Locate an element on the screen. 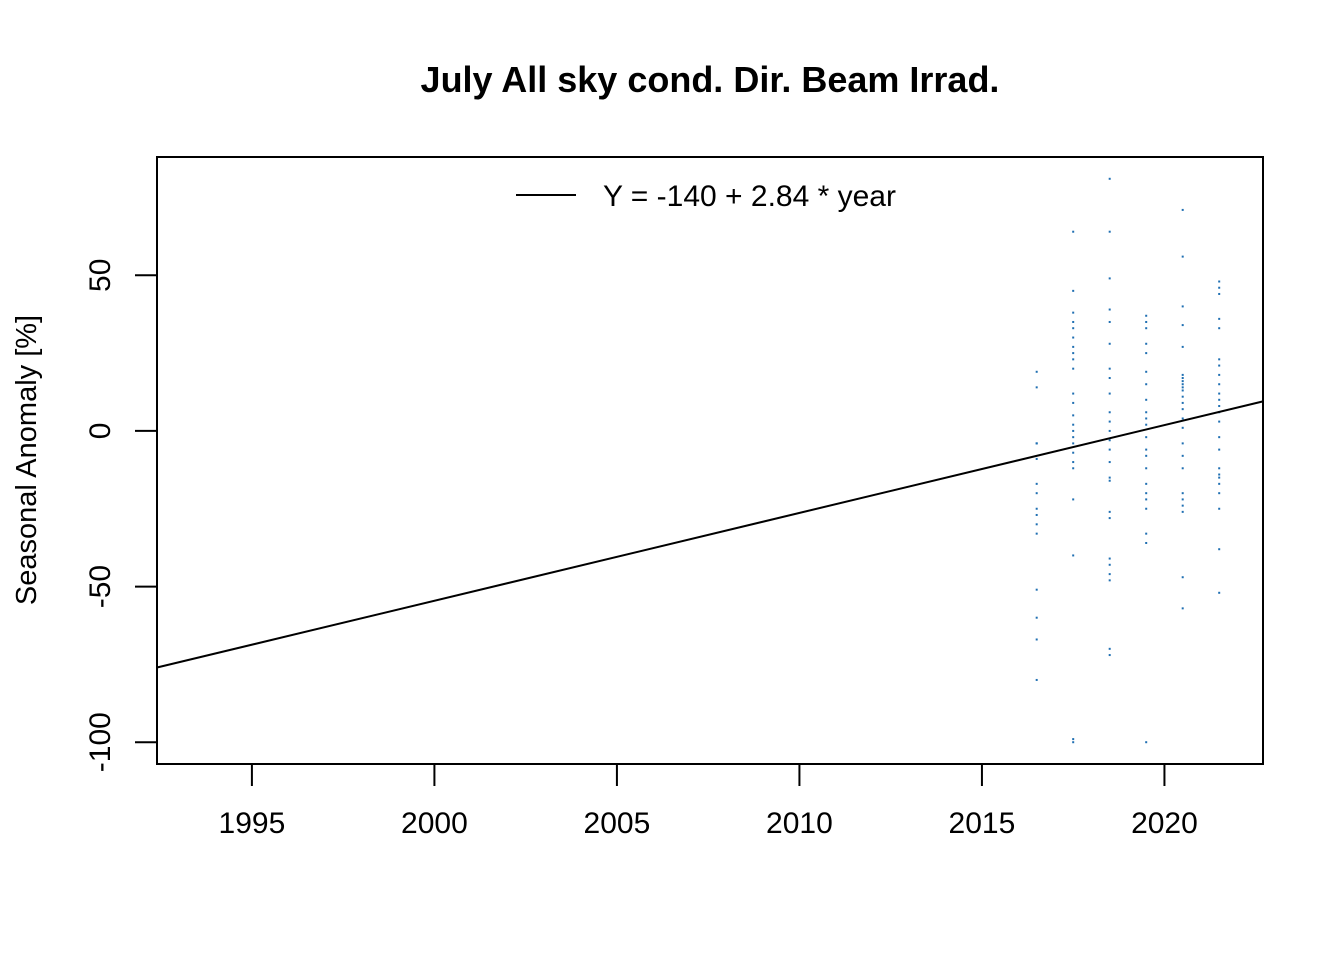 The width and height of the screenshot is (1344, 960). chart-title: July All sky cond. Dir. Beam Irrad. is located at coordinates (710, 79).